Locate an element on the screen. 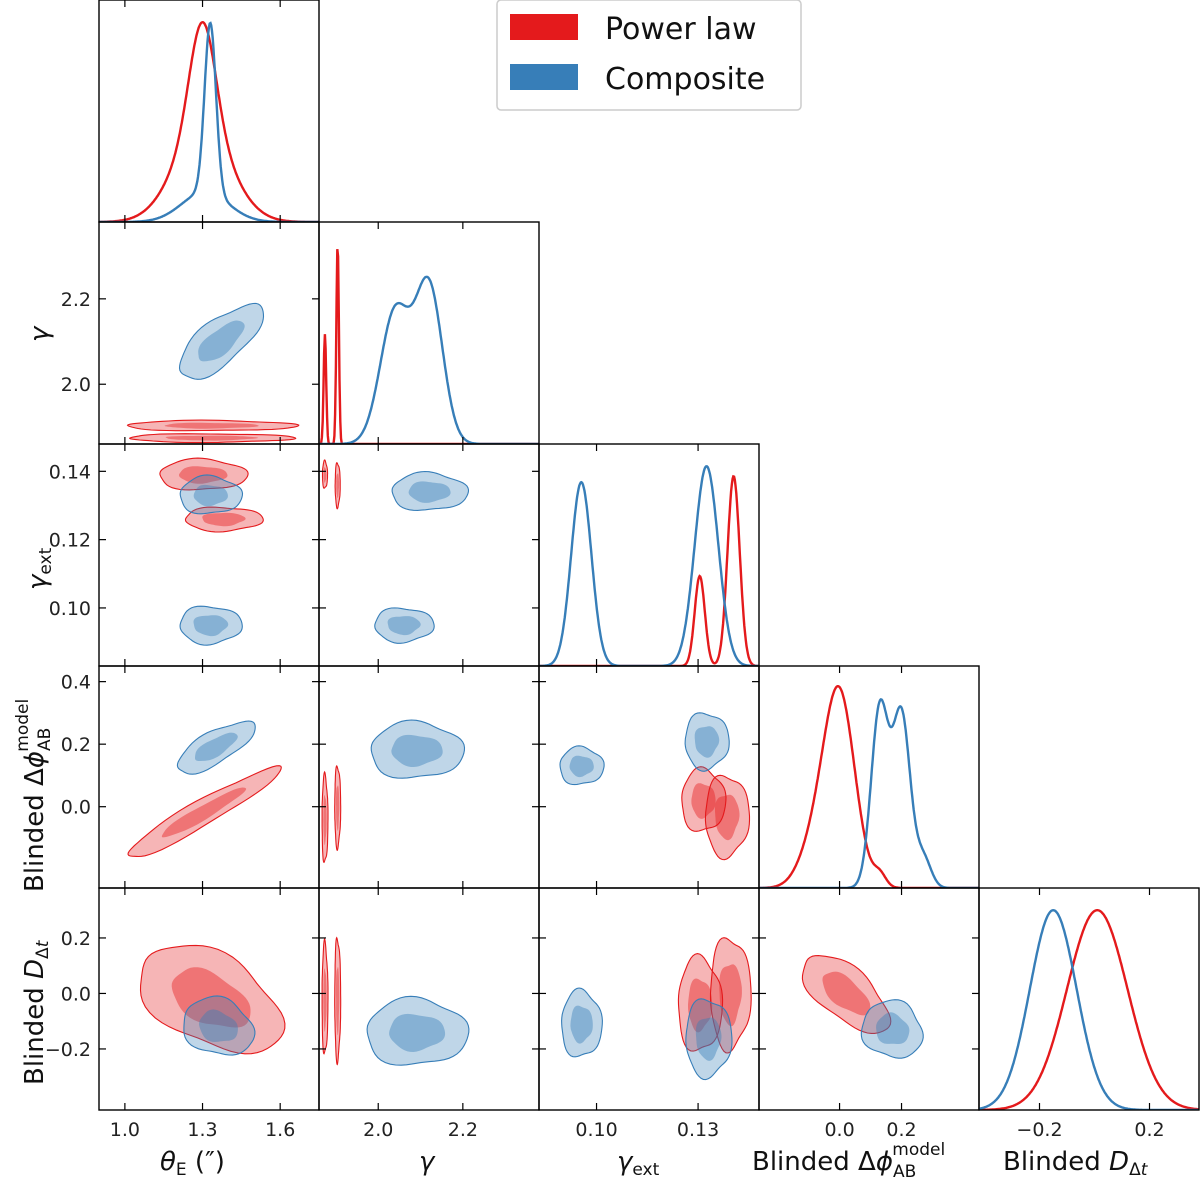 This screenshot has height=1183, width=1200. panel-D_dt-vs-gamma: 2.0 2.2 is located at coordinates (429, 1014).